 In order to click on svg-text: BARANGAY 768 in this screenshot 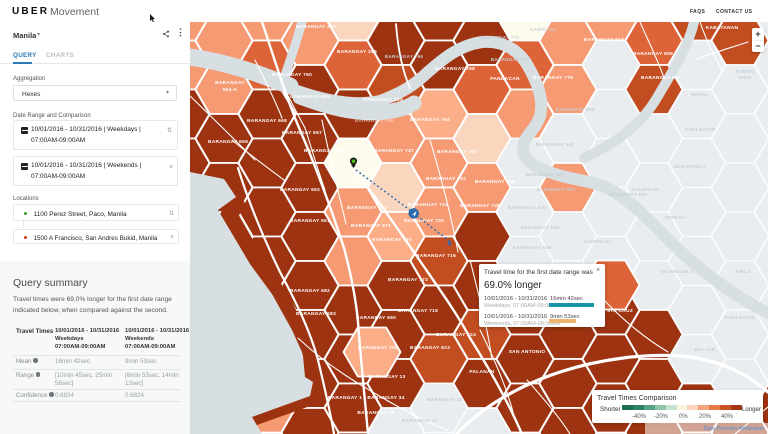, I will do `click(455, 69)`.